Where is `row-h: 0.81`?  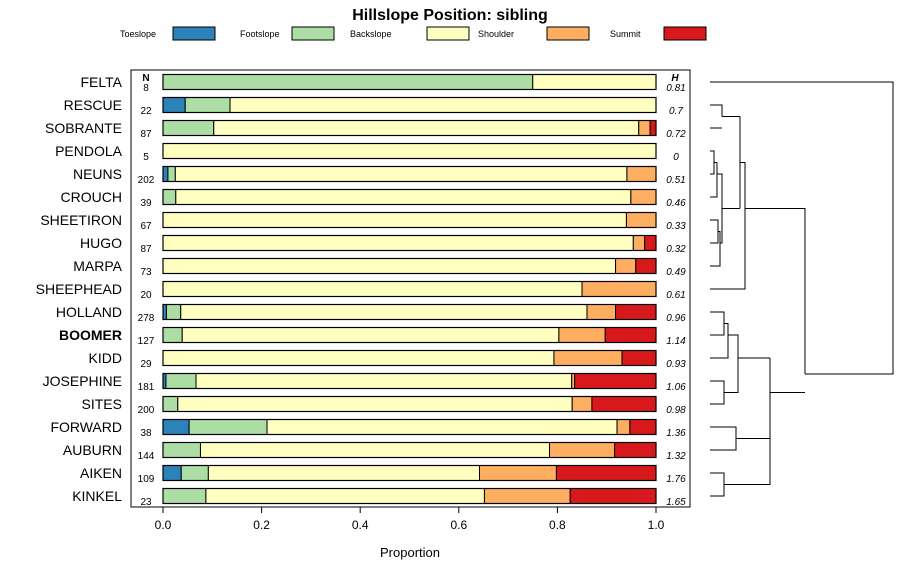
row-h: 0.81 is located at coordinates (675, 88).